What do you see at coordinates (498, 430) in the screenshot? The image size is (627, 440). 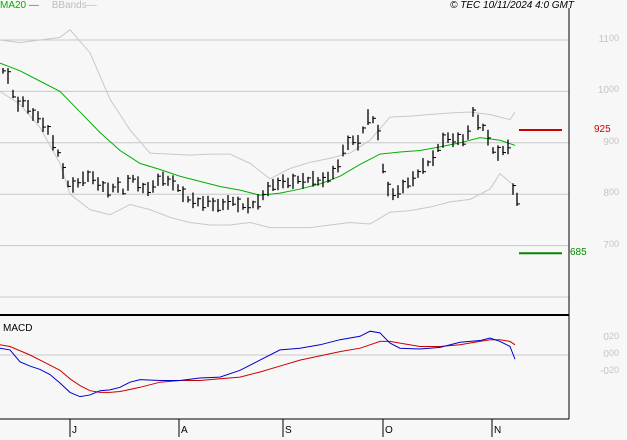 I see `month-label: N` at bounding box center [498, 430].